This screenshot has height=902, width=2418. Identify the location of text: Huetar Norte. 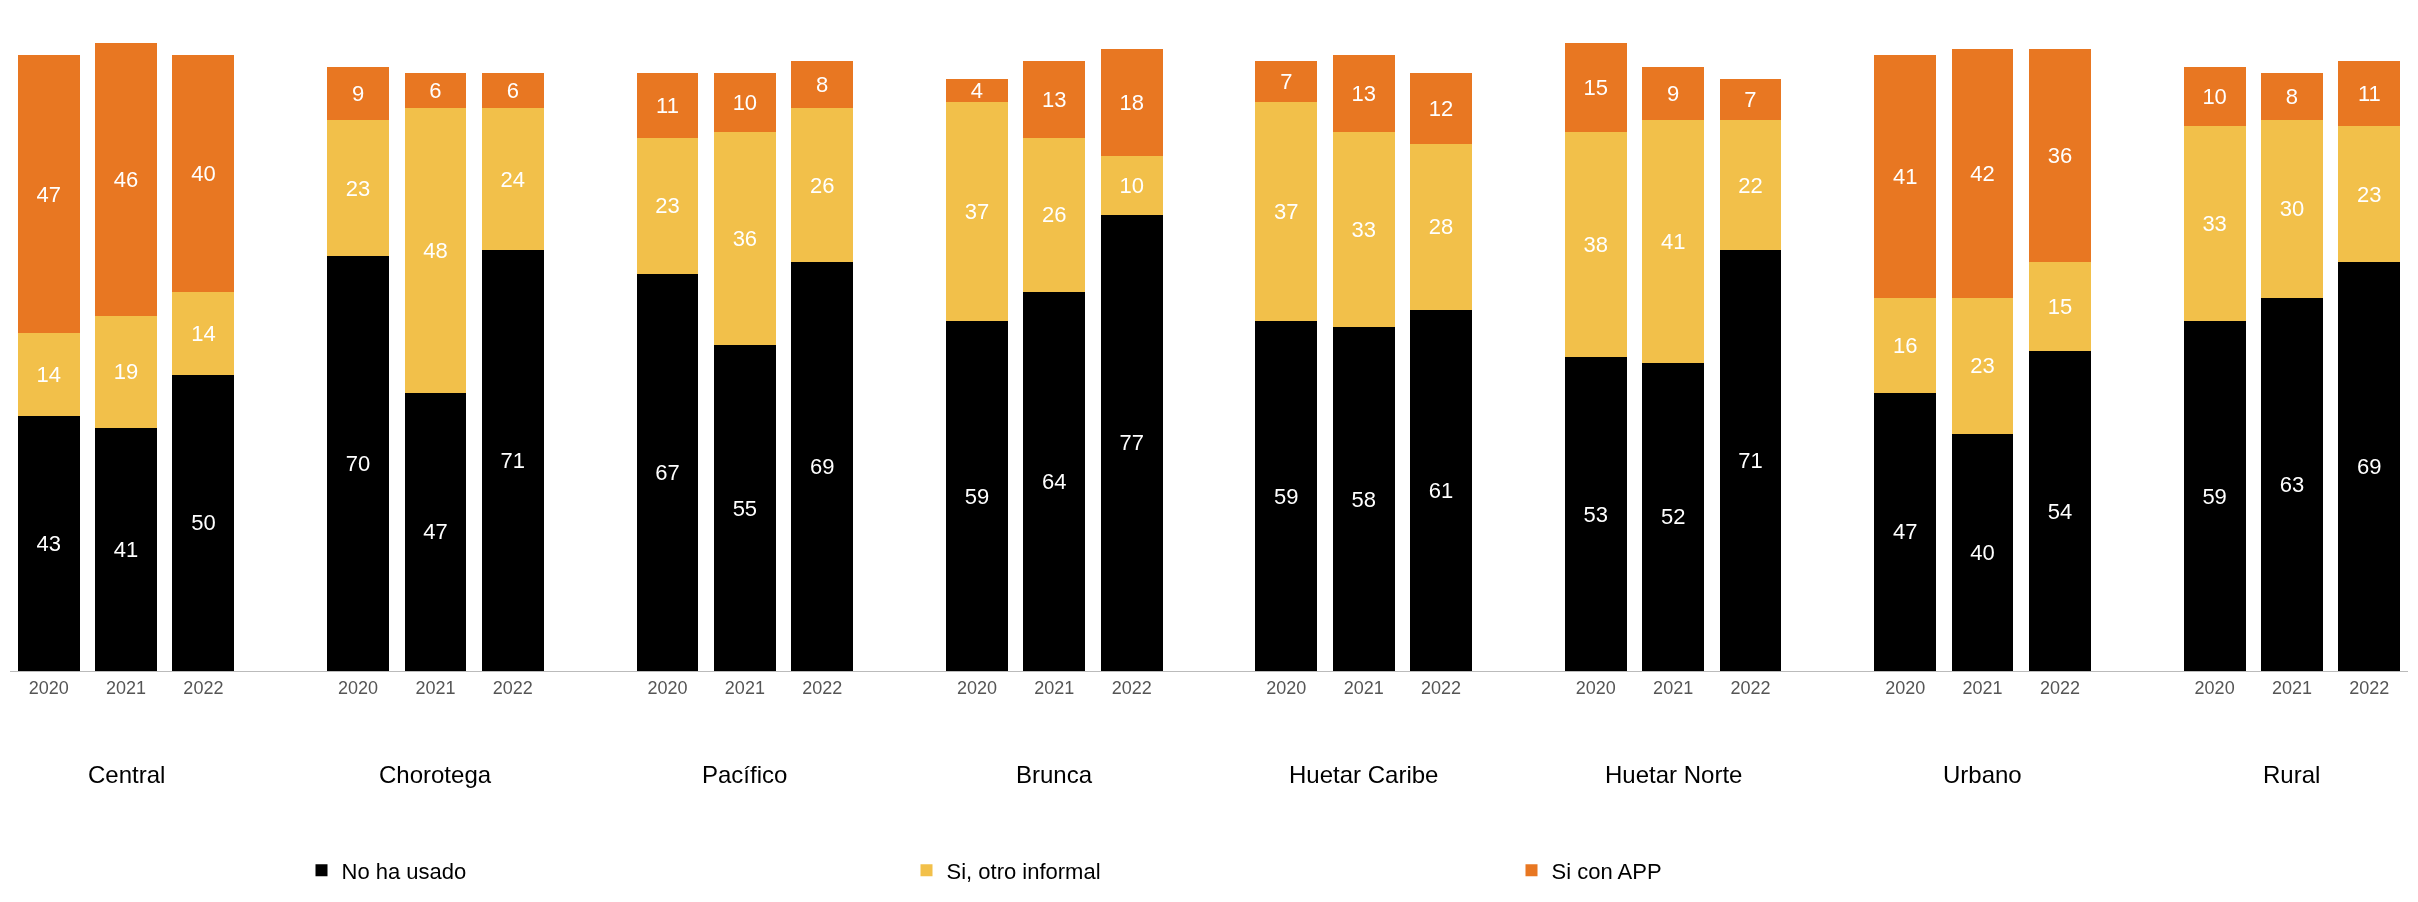
(1674, 774).